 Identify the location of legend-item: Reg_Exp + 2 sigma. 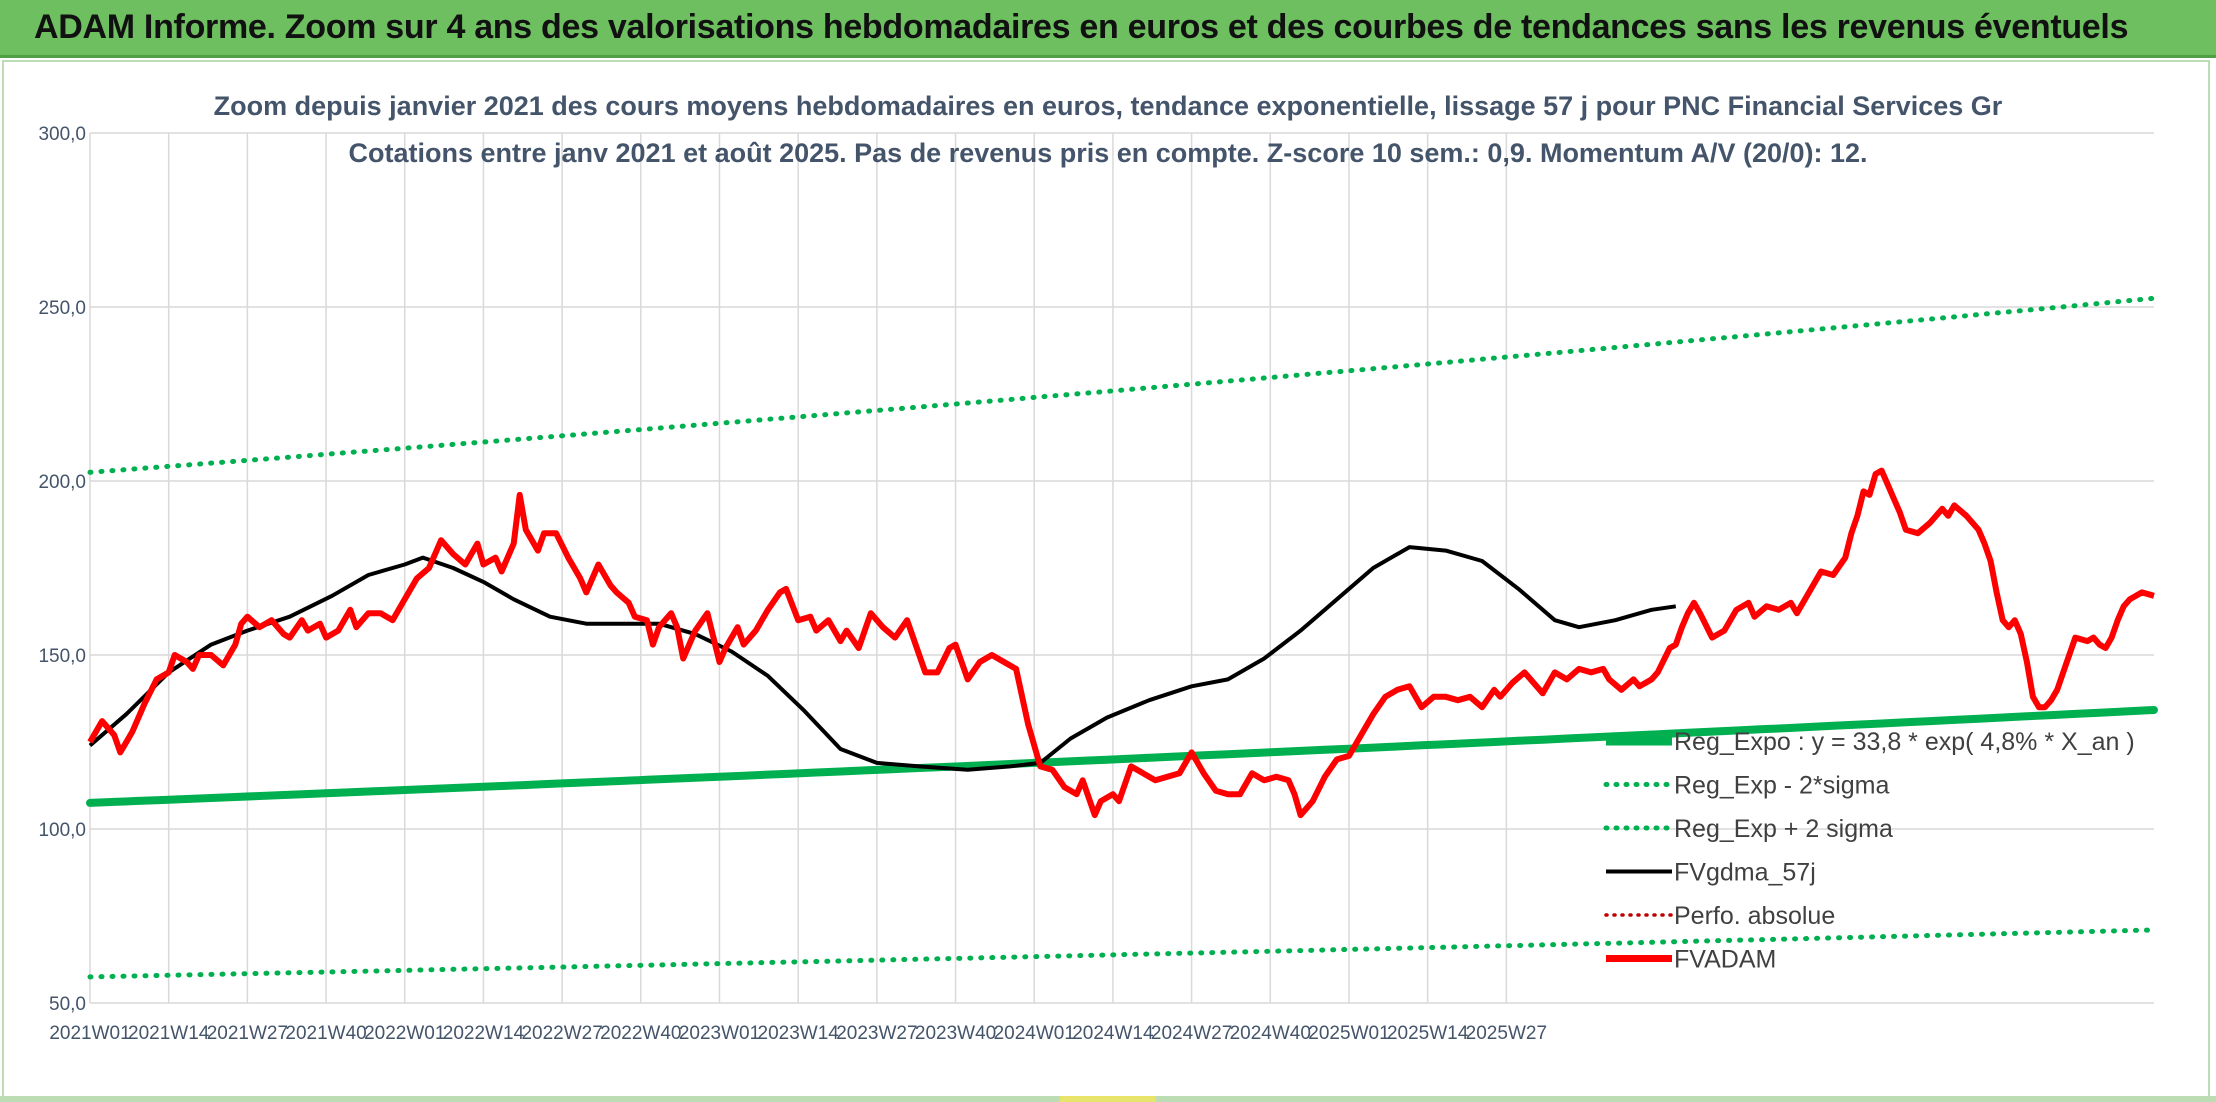
(1748, 829).